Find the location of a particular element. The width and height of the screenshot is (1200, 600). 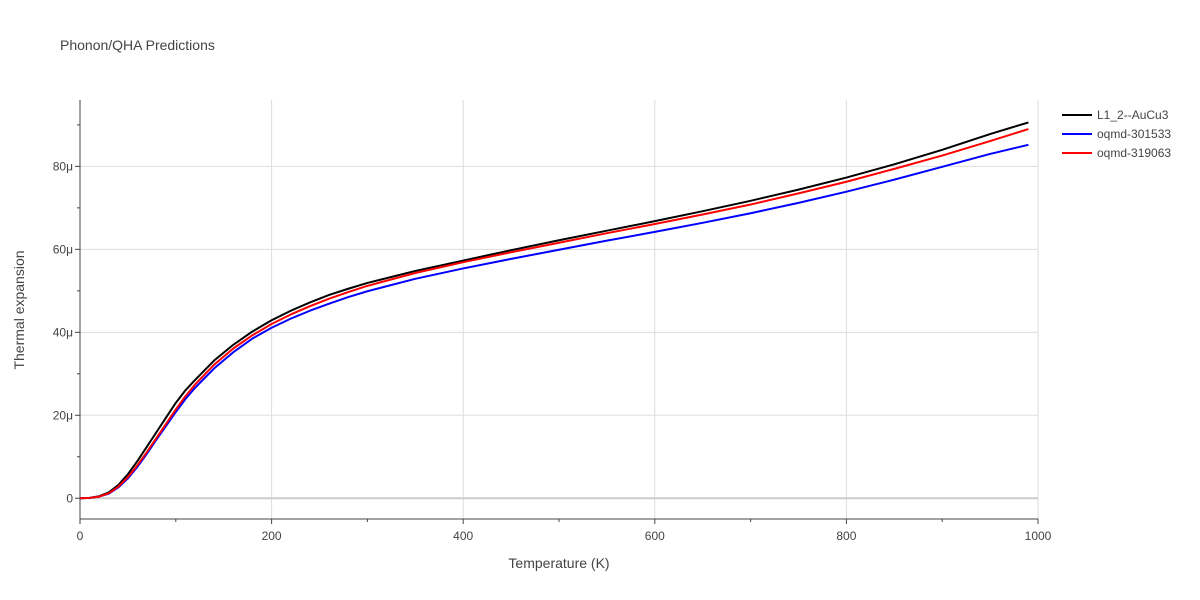

y-tick-label: 60μ is located at coordinates (63, 249).